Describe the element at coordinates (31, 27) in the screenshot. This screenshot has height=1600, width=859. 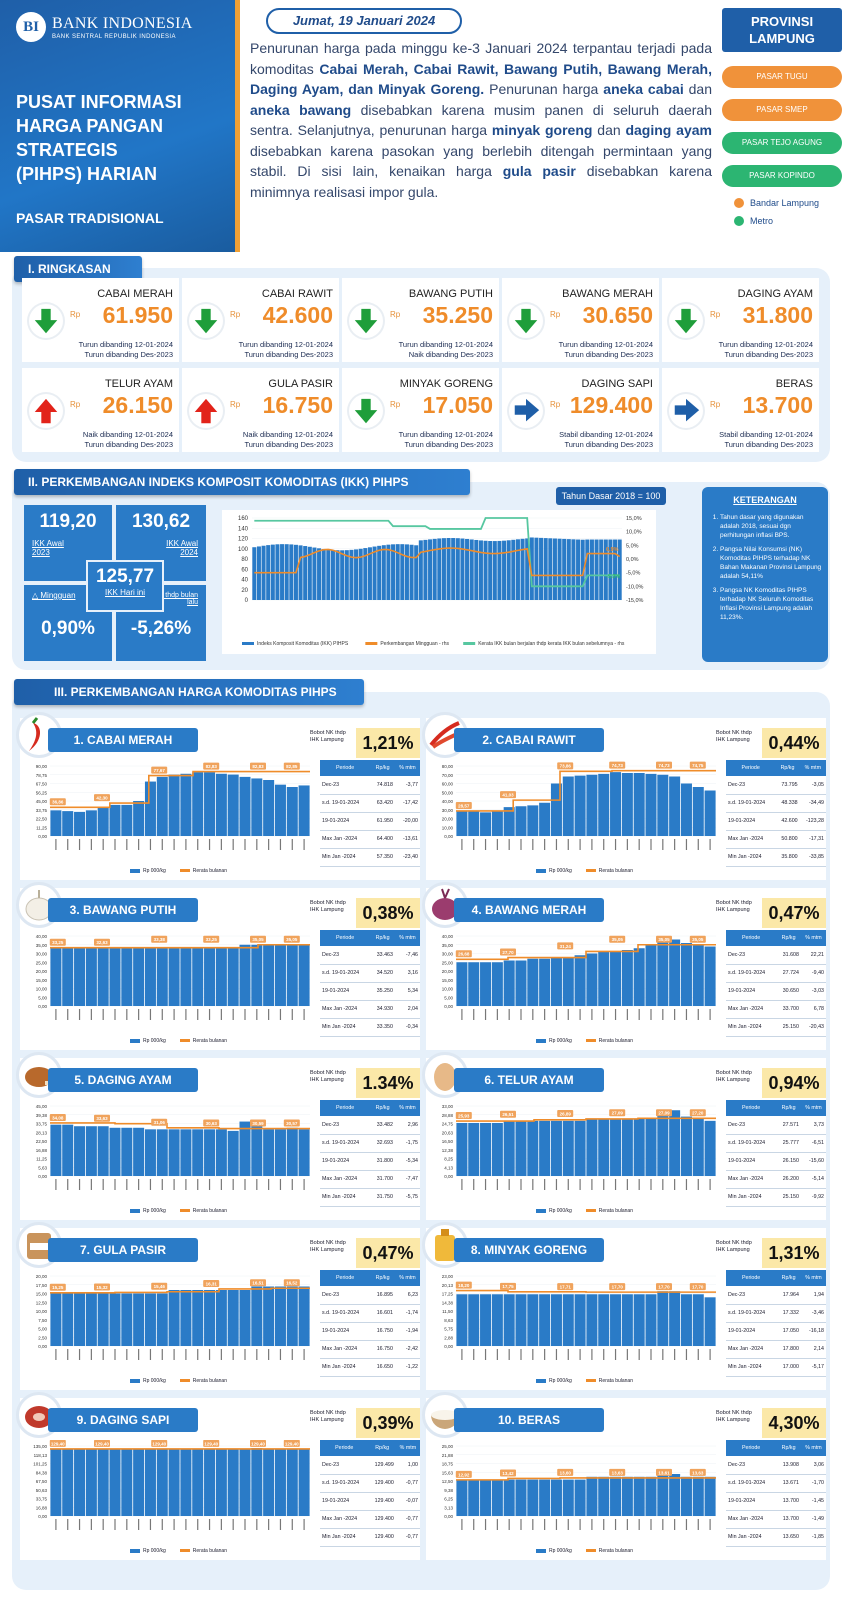
I see `bi-logo-icon: BI` at that location.